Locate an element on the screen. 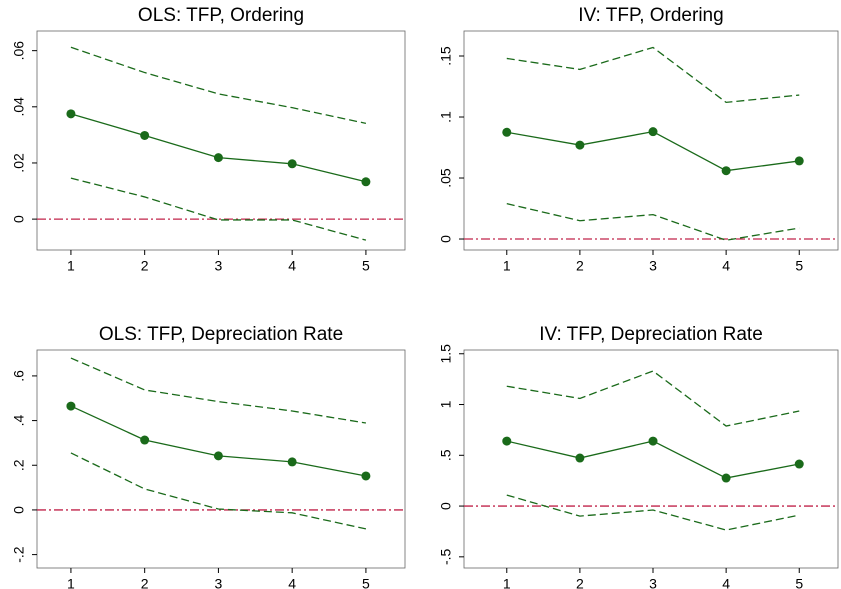 The height and width of the screenshot is (589, 841). chart-title: OLS: TFP, Depreciation Rate is located at coordinates (221, 334).